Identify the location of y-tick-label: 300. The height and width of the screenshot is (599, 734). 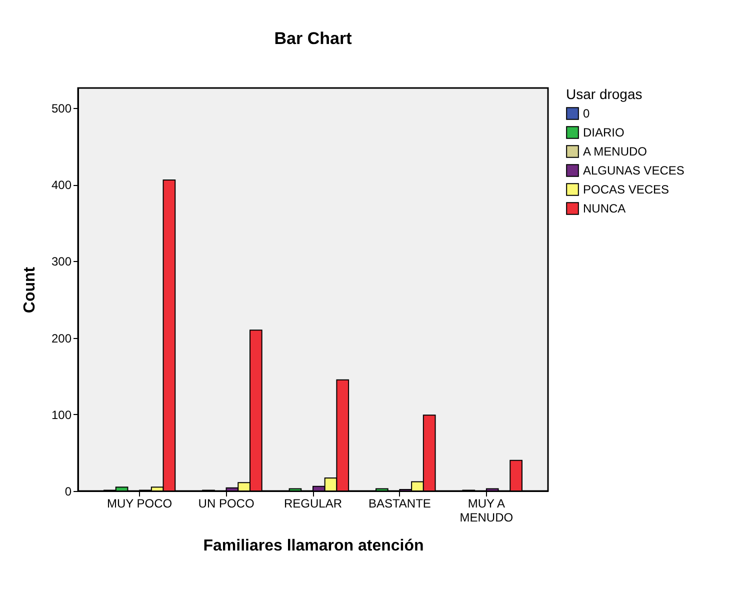
(61, 261).